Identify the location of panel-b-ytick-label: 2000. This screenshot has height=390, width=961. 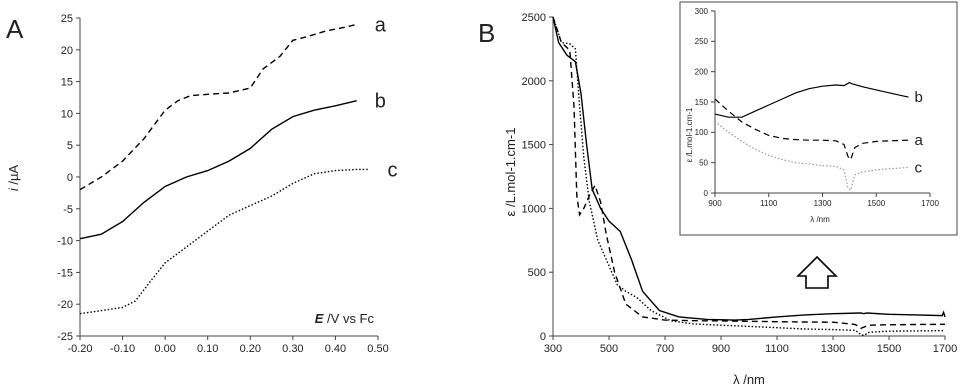
(534, 82).